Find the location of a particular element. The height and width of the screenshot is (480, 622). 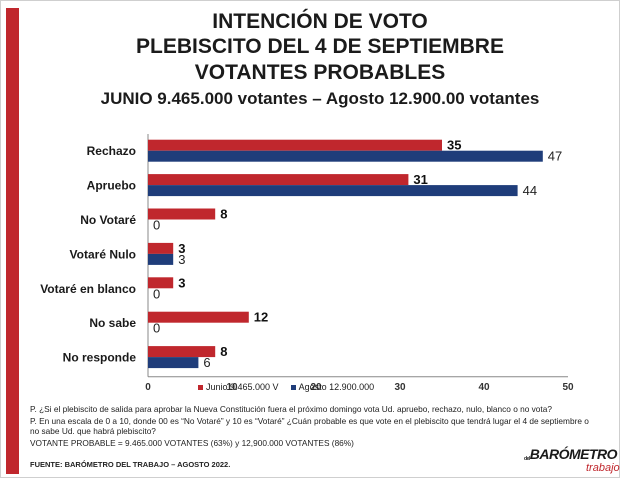

data-label-agosto: 47 is located at coordinates (555, 156).